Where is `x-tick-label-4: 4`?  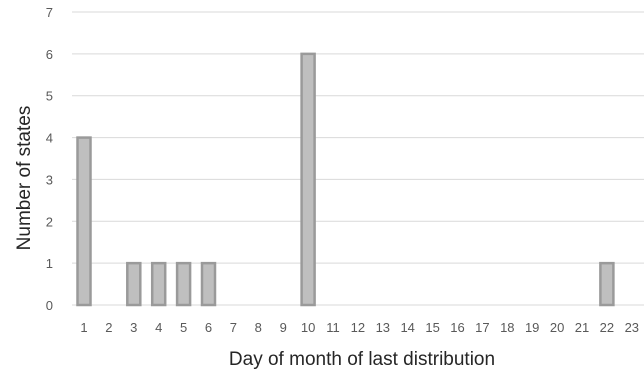 x-tick-label-4: 4 is located at coordinates (158, 327).